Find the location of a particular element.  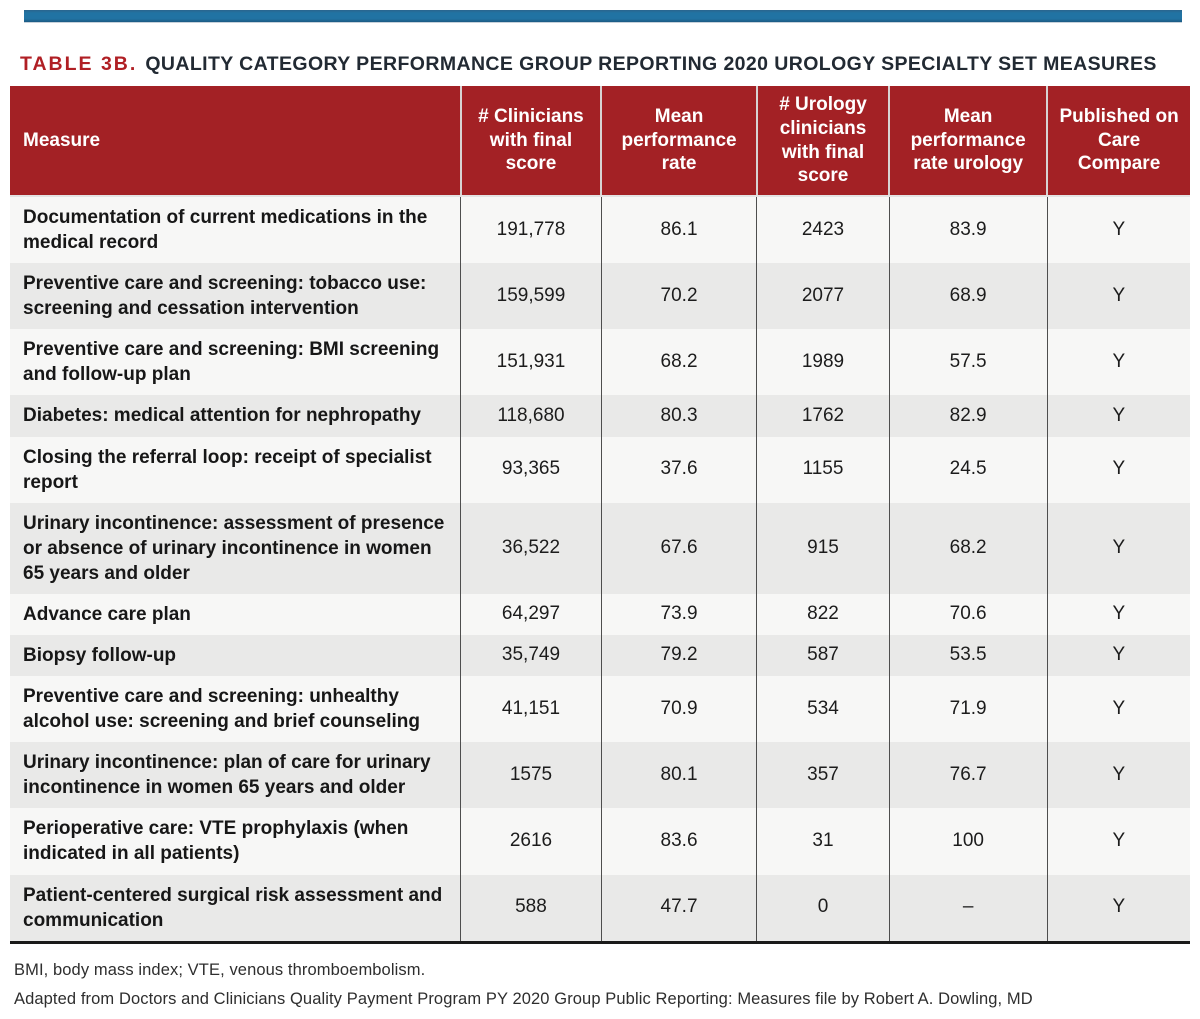

value-cell: 588 is located at coordinates (531, 908).